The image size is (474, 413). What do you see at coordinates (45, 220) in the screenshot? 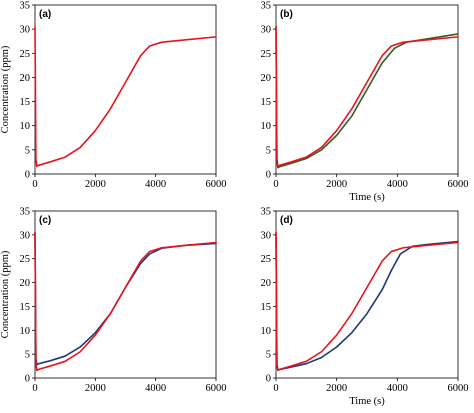
I see `panel-label: (c)` at bounding box center [45, 220].